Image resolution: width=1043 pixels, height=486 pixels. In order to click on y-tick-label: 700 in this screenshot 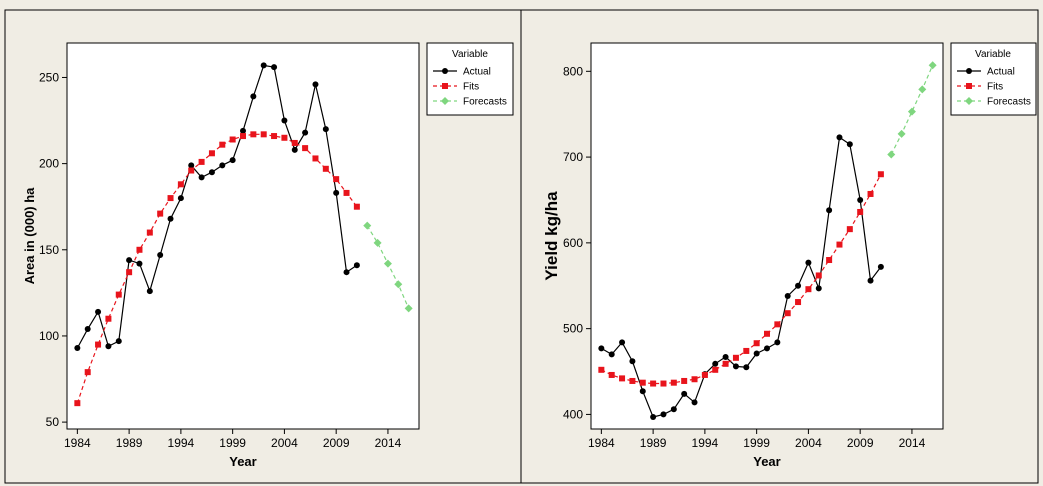, I will do `click(573, 157)`.